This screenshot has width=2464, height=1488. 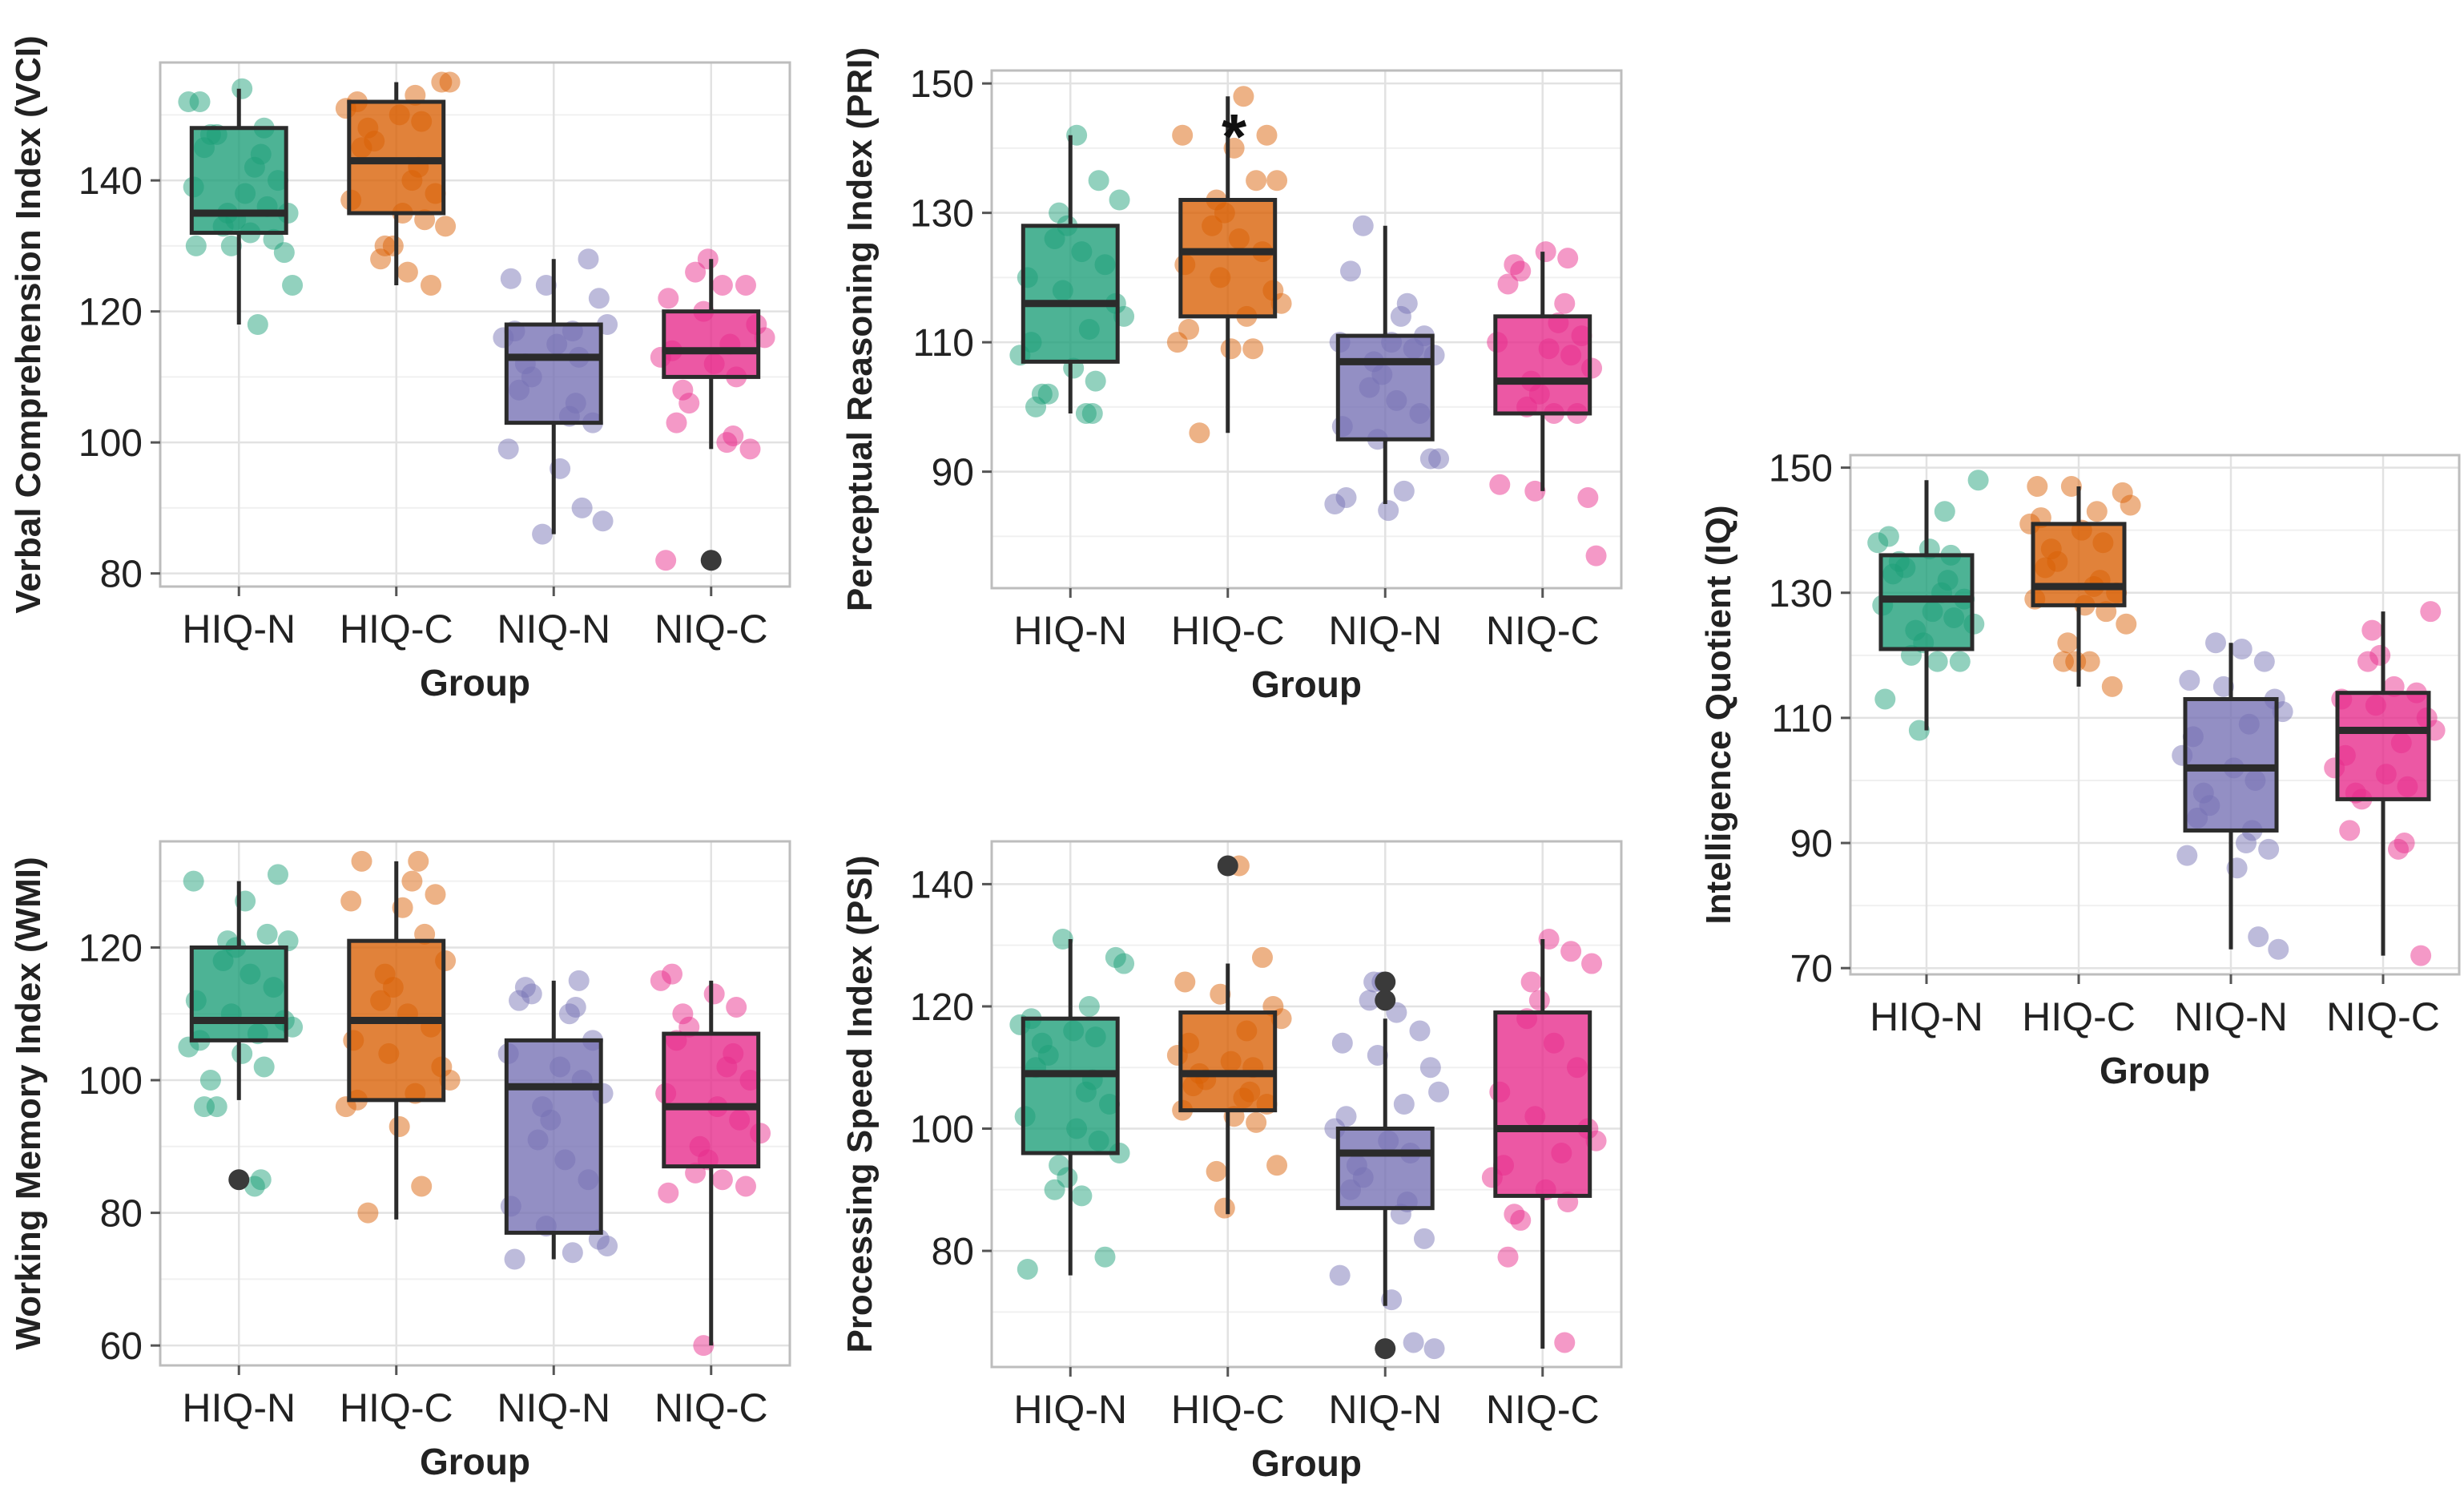 I want to click on y-axis-title: Perceptual Reasoning Index (PRI), so click(x=860, y=329).